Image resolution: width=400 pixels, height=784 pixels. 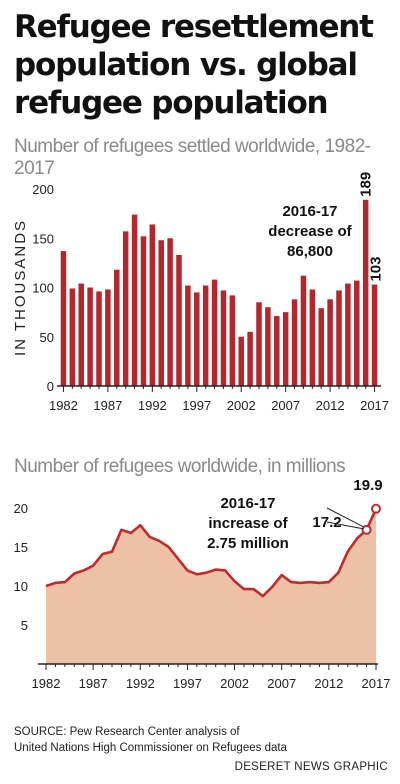 What do you see at coordinates (43, 189) in the screenshot?
I see `y-tick-label: 200` at bounding box center [43, 189].